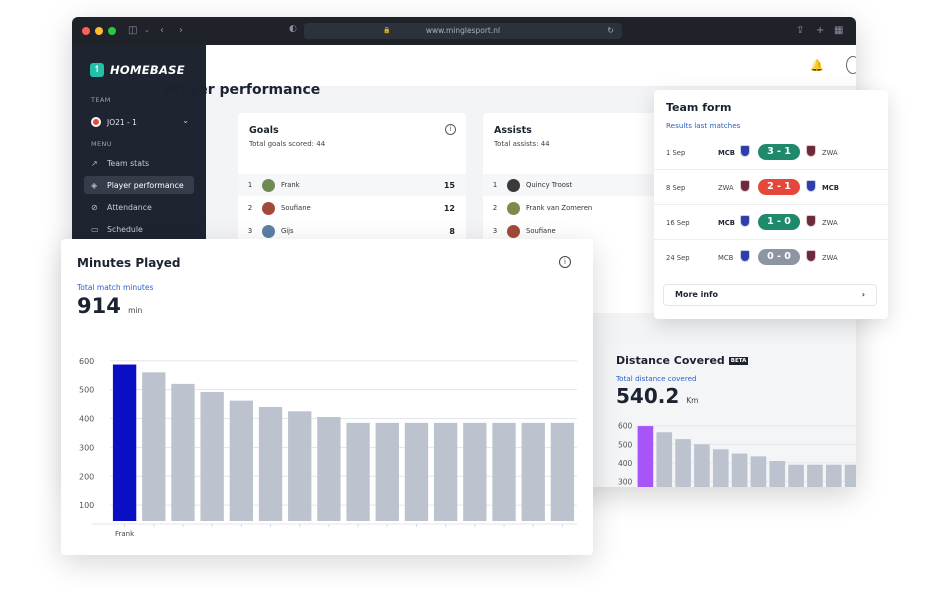  Describe the element at coordinates (86, 31) in the screenshot. I see `close-window-button` at that location.